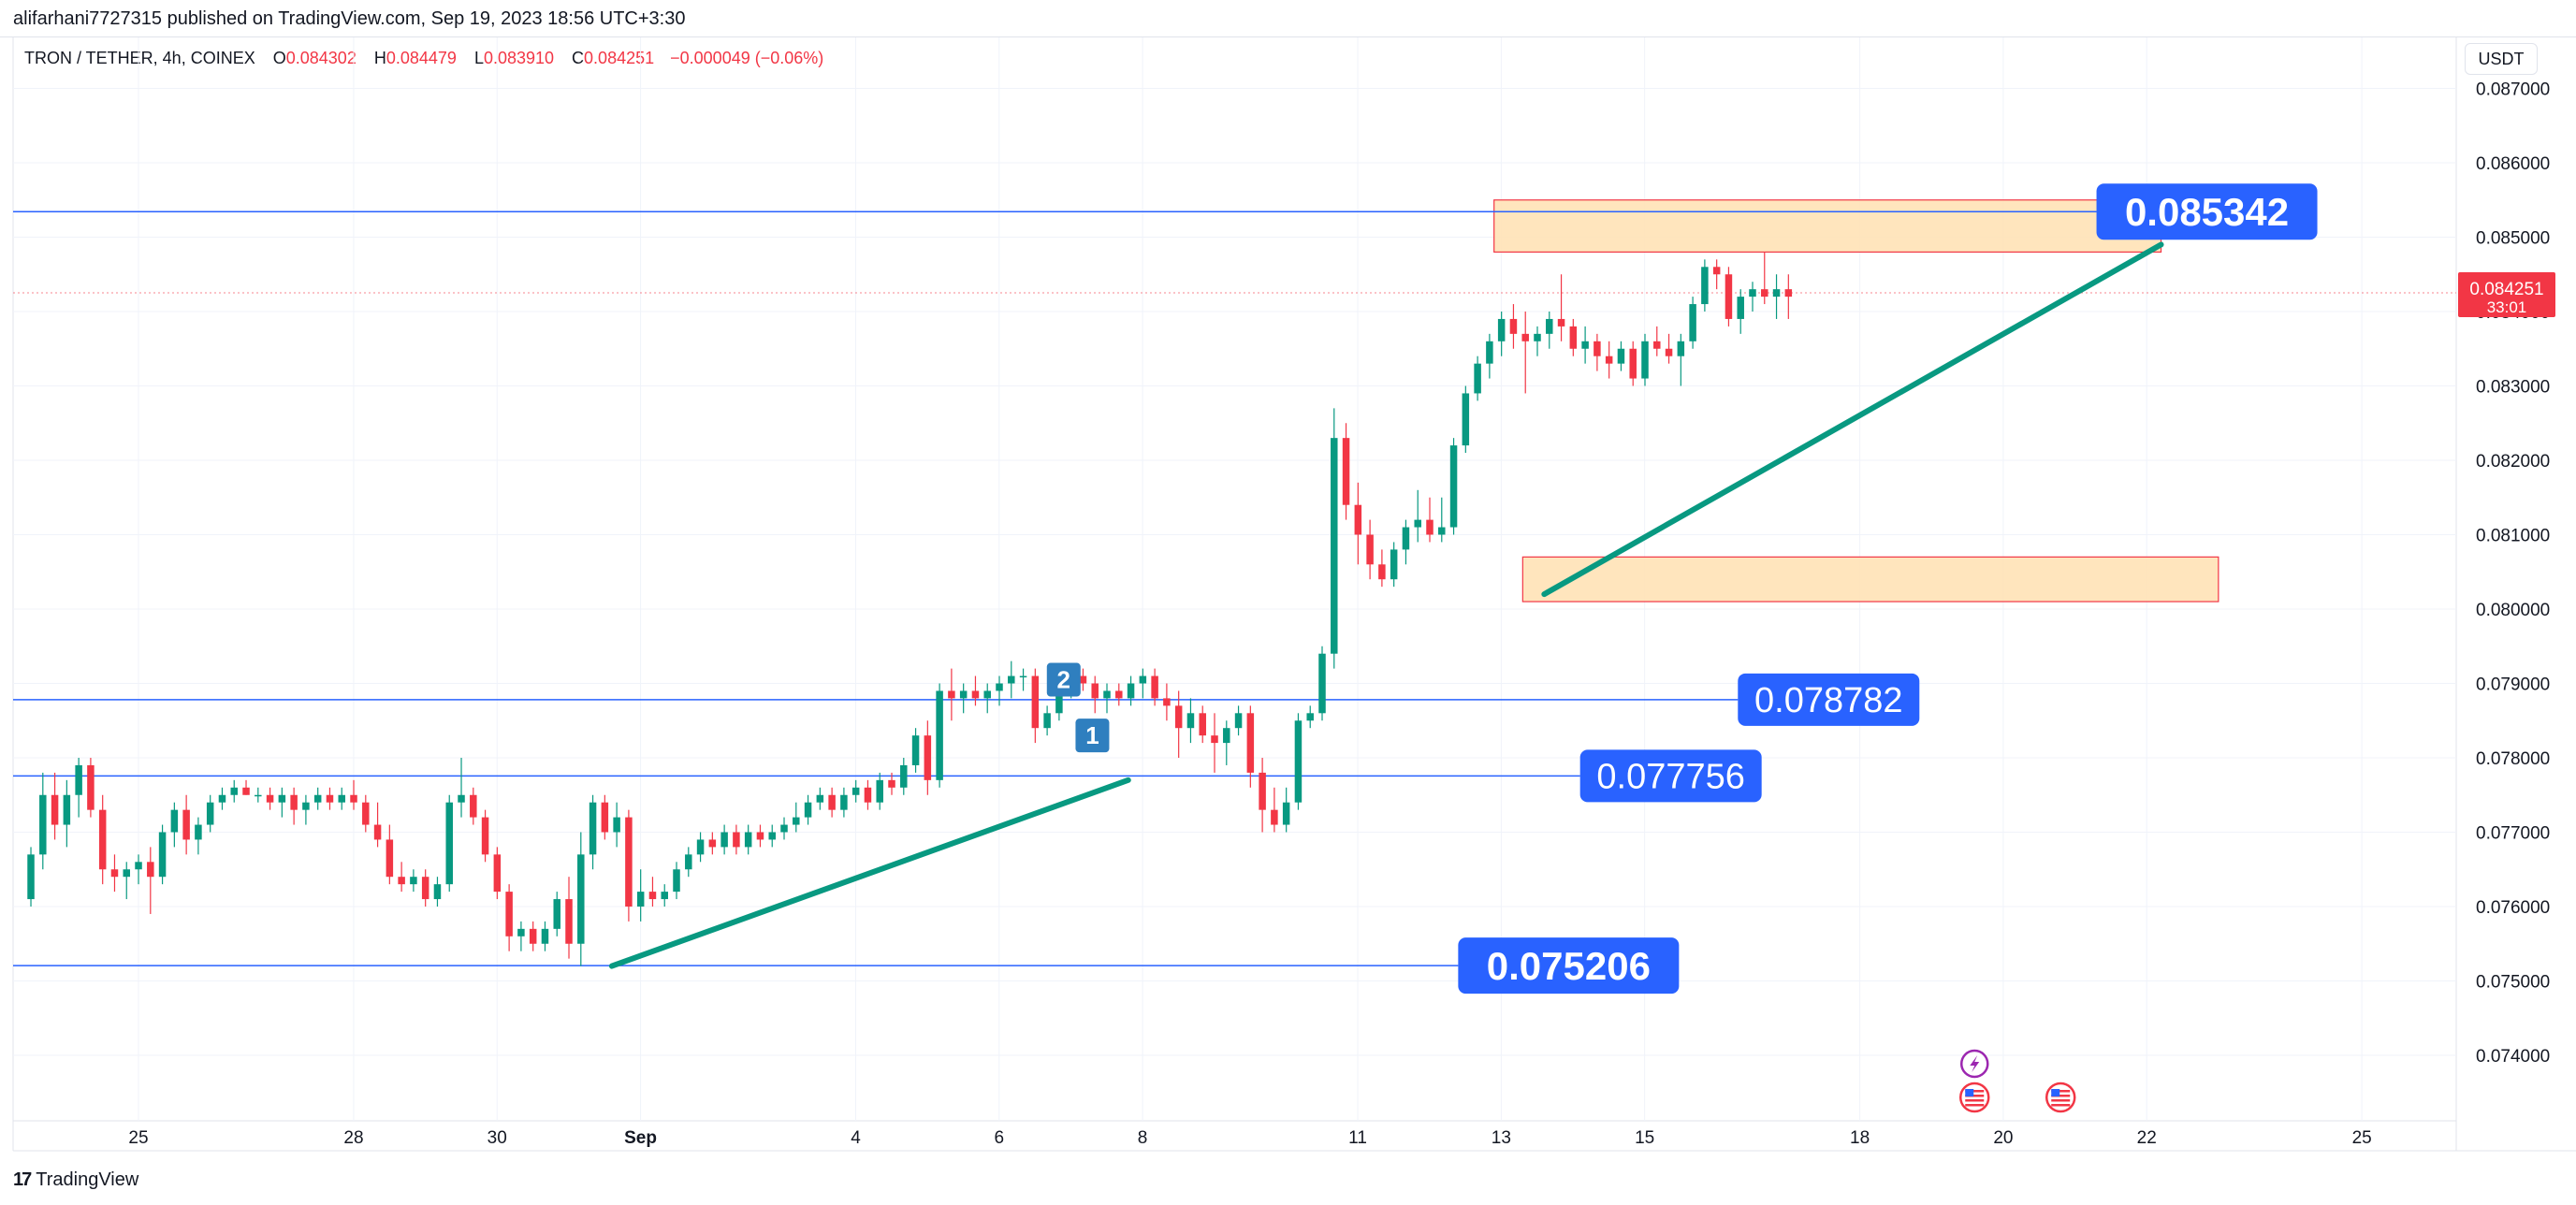 This screenshot has width=2576, height=1205. Describe the element at coordinates (1000, 1138) in the screenshot. I see `x-tick-label: 6` at that location.